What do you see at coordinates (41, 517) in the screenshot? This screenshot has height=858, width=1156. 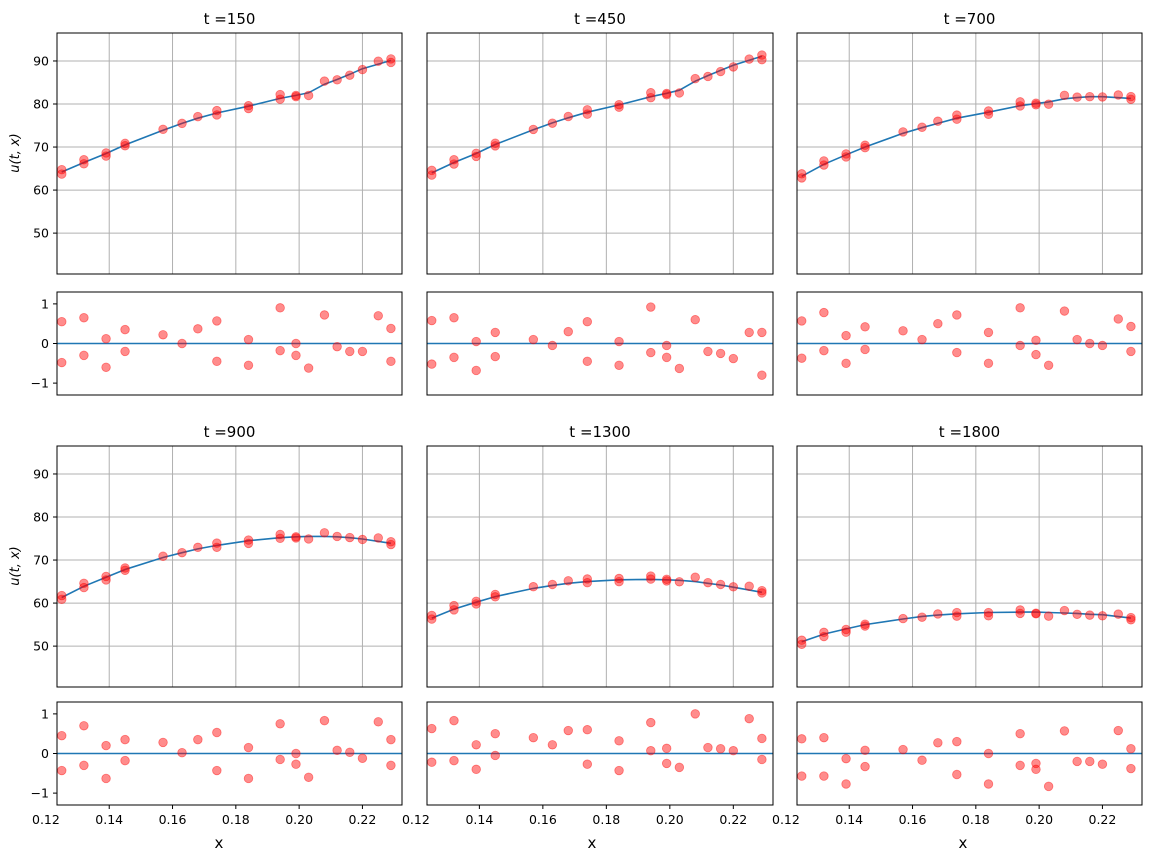 I see `panel-4-main-ytick-label: 80` at bounding box center [41, 517].